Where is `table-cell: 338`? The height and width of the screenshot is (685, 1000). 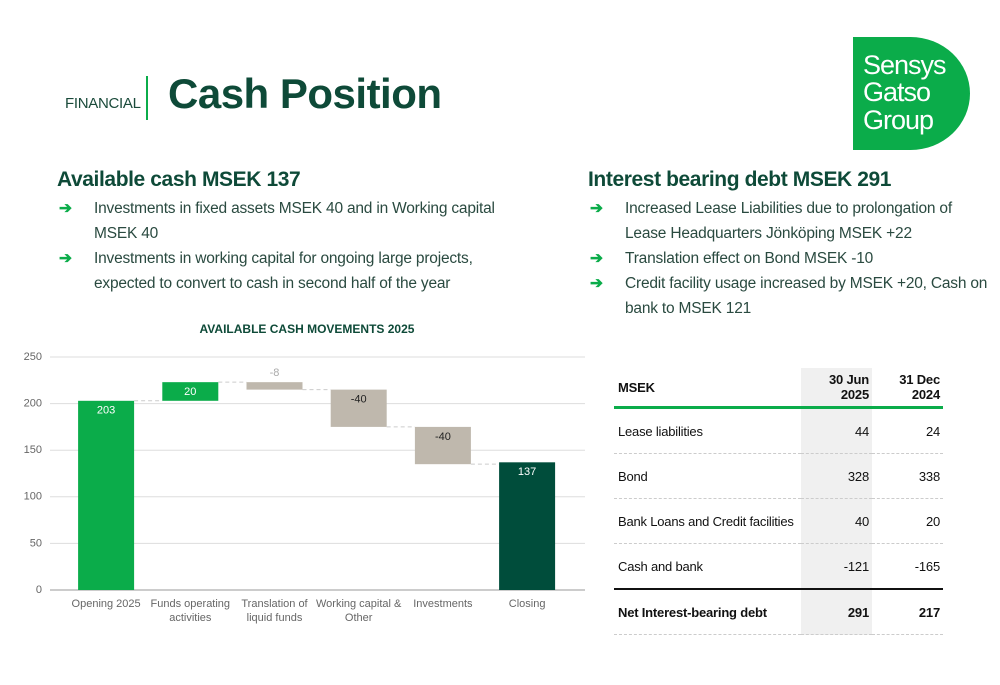
table-cell: 338 is located at coordinates (907, 476).